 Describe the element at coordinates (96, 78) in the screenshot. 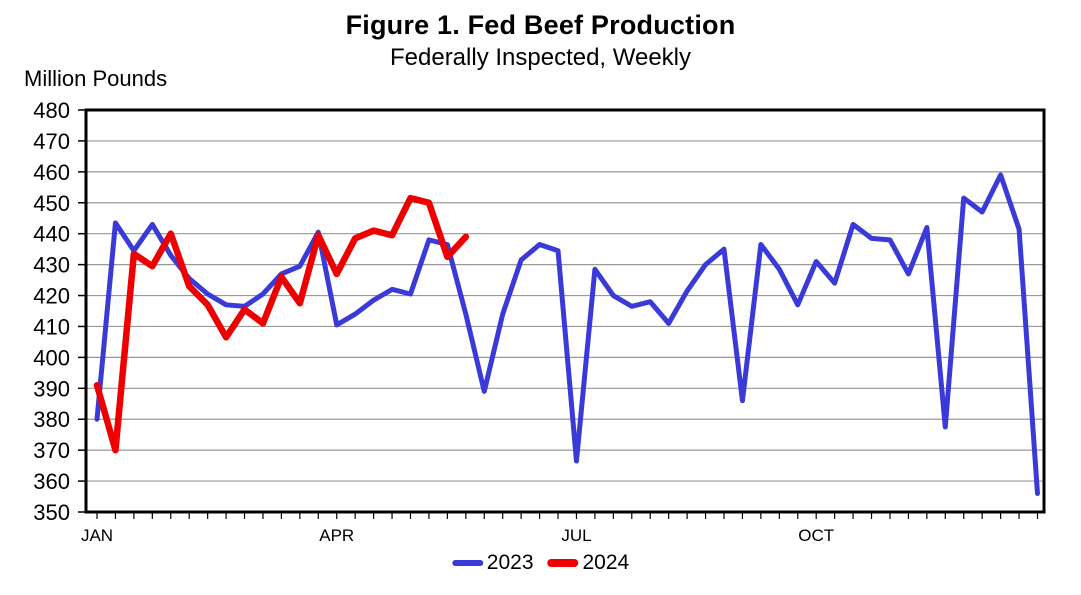

I see `y-axis-label: Million Pounds` at that location.